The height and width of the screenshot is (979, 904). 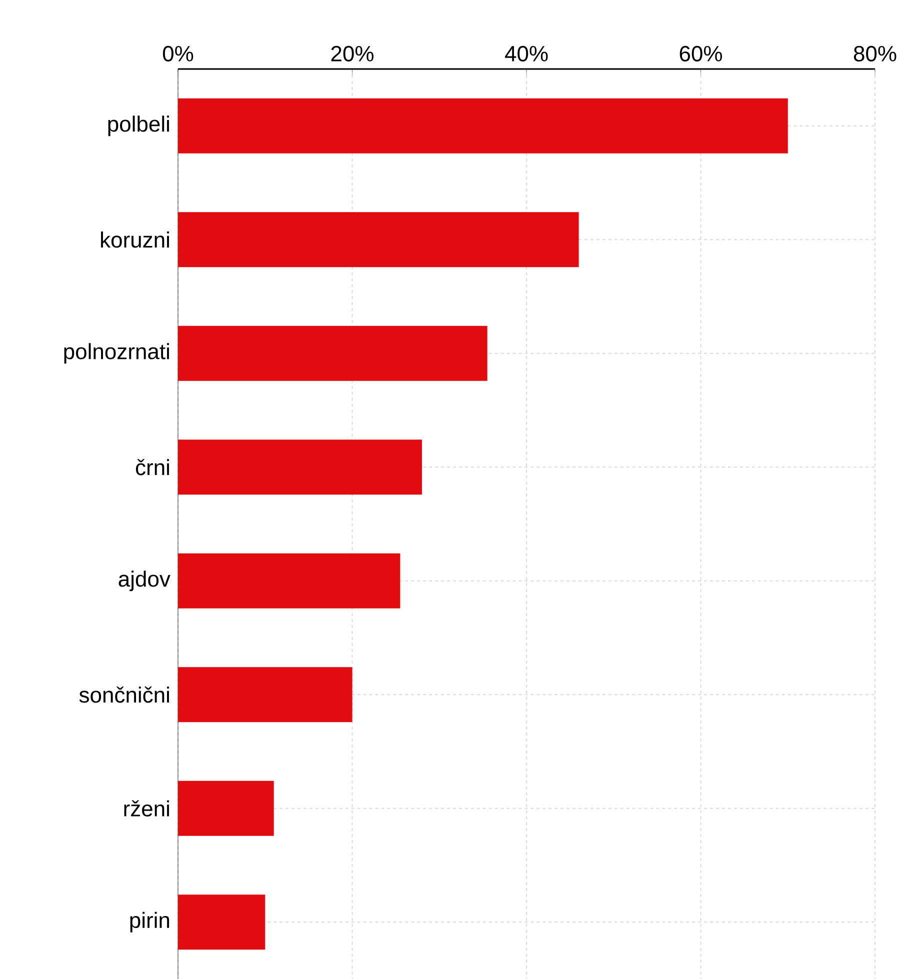 I want to click on y-tick-label: rženi, so click(x=146, y=808).